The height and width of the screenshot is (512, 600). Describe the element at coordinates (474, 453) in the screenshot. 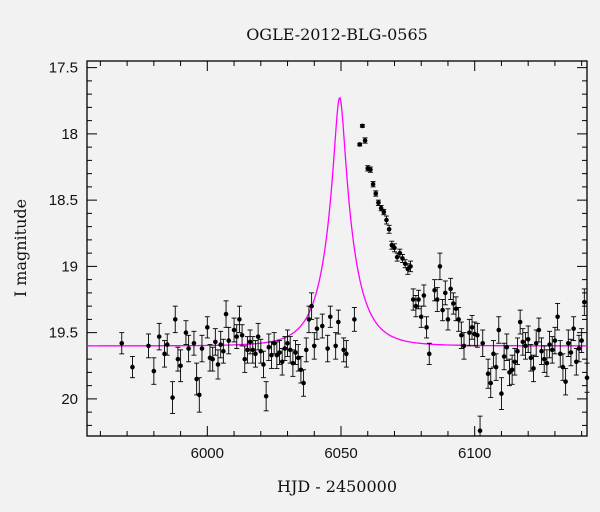

I see `x-tick-label: 6100` at that location.